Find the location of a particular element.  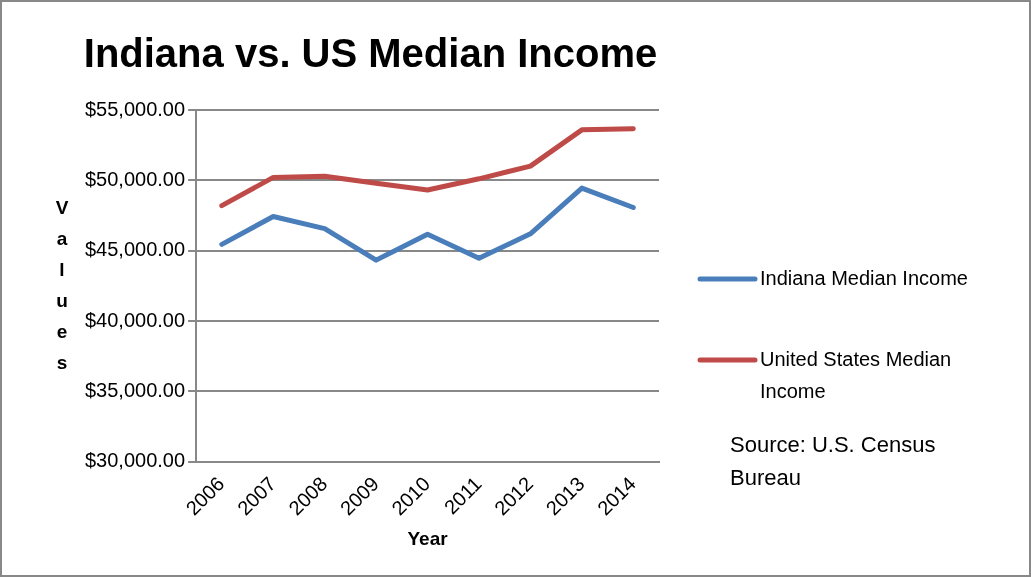

y-tick-label: $55,000.00 is located at coordinates (135, 108).